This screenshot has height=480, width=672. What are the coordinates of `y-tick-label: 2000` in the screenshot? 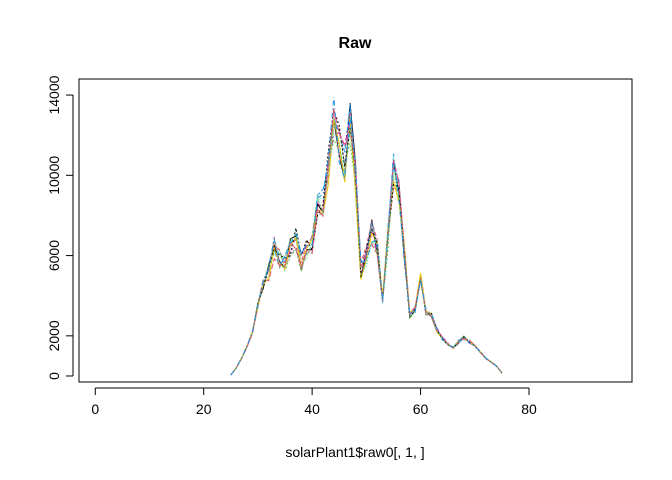 It's located at (54, 335).